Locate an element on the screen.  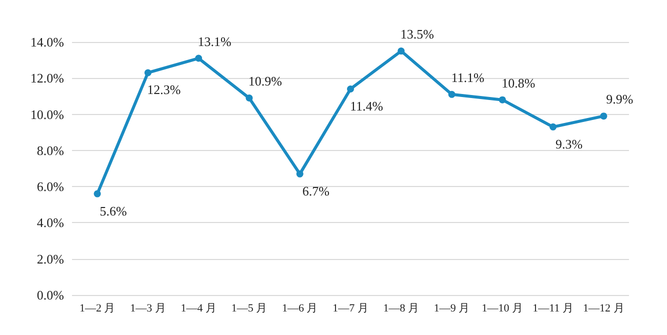
y-tick-label: 4.0% is located at coordinates (50, 222).